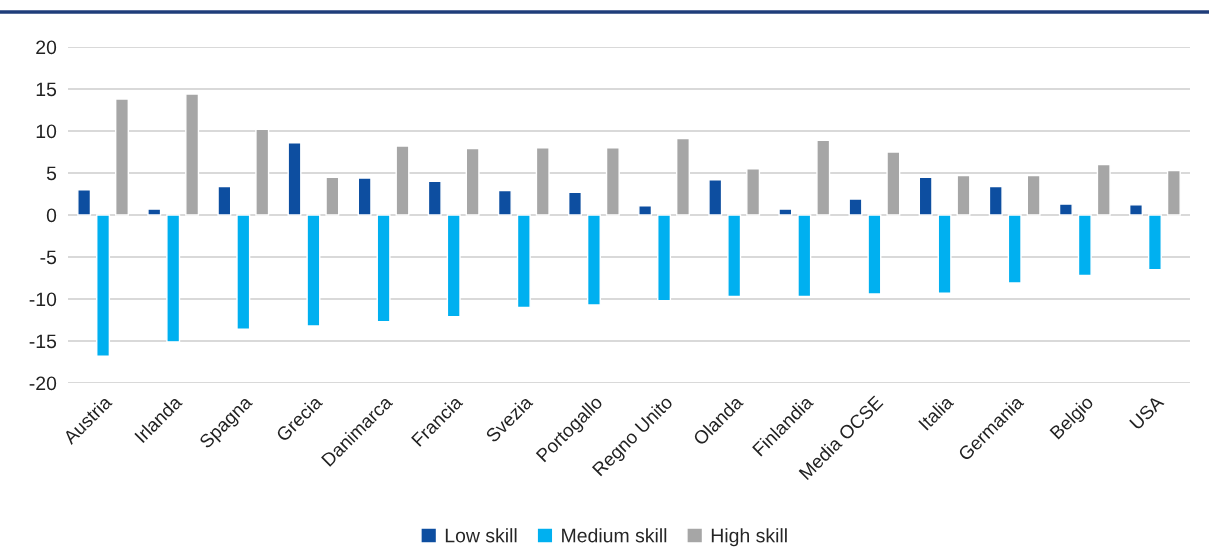  Describe the element at coordinates (614, 535) in the screenshot. I see `legend-label: Medium skill` at that location.